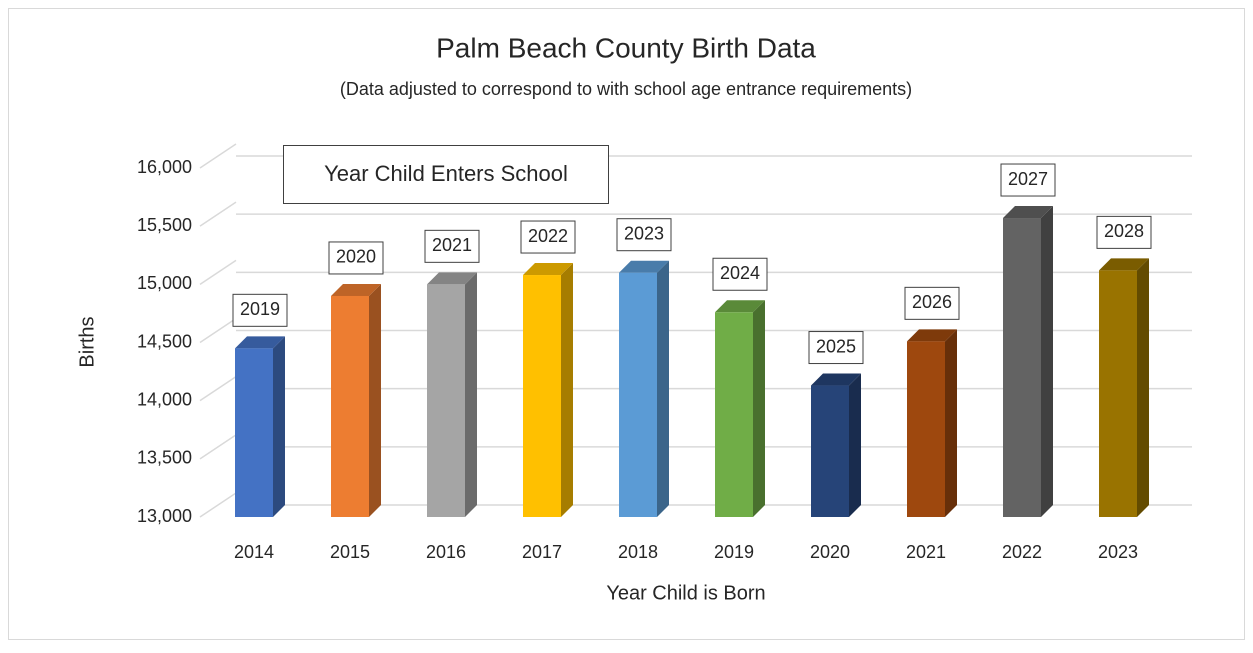  What do you see at coordinates (830, 552) in the screenshot?
I see `x-tick-label: 2020` at bounding box center [830, 552].